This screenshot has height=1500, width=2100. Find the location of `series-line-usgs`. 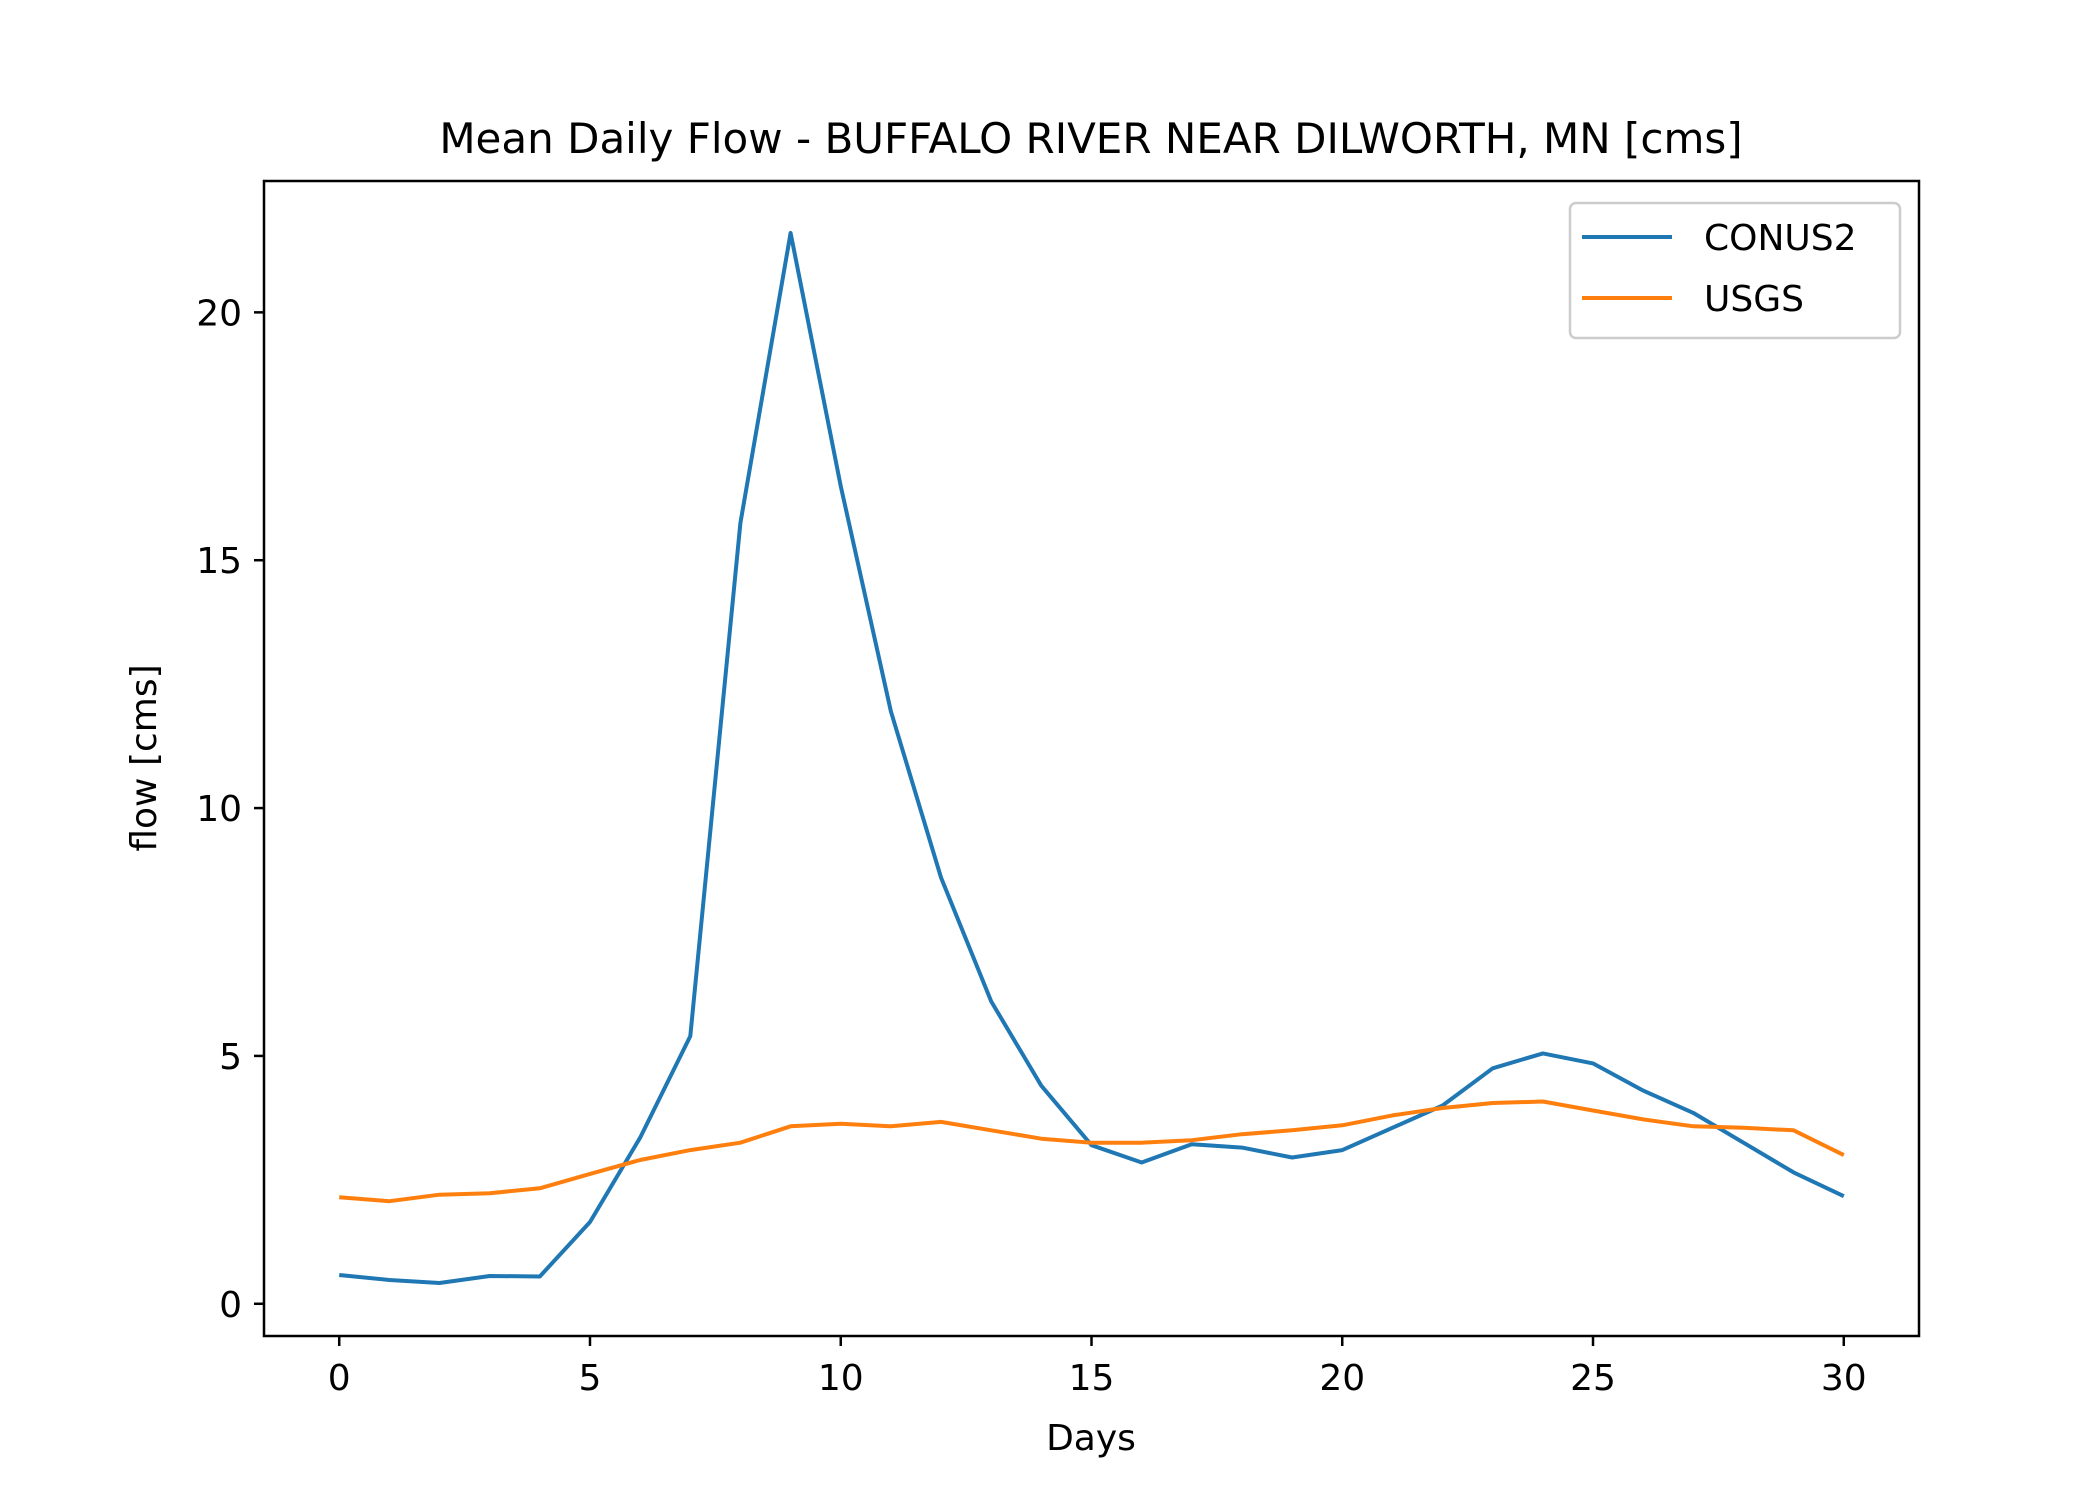

series-line-usgs is located at coordinates (1092, 1151).